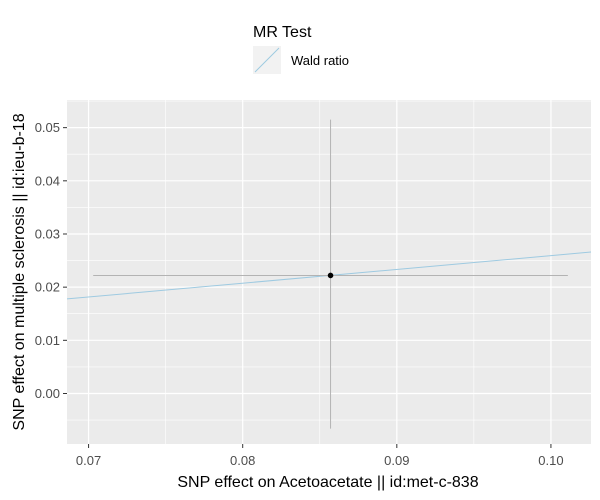 The width and height of the screenshot is (600, 500). I want to click on legend-label-wald-ratio: Wald ratio, so click(320, 60).